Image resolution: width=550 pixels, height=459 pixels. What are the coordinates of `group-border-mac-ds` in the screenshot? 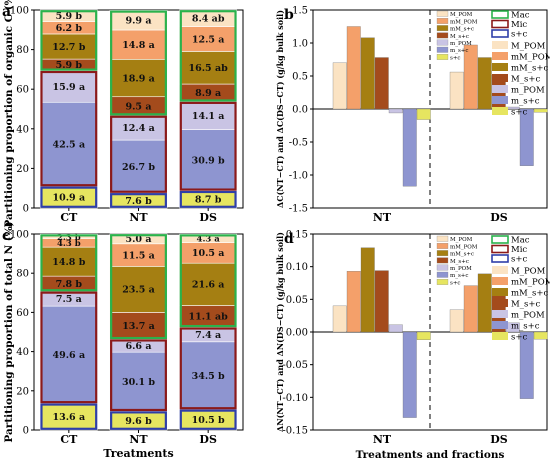 It's located at (208, 56).